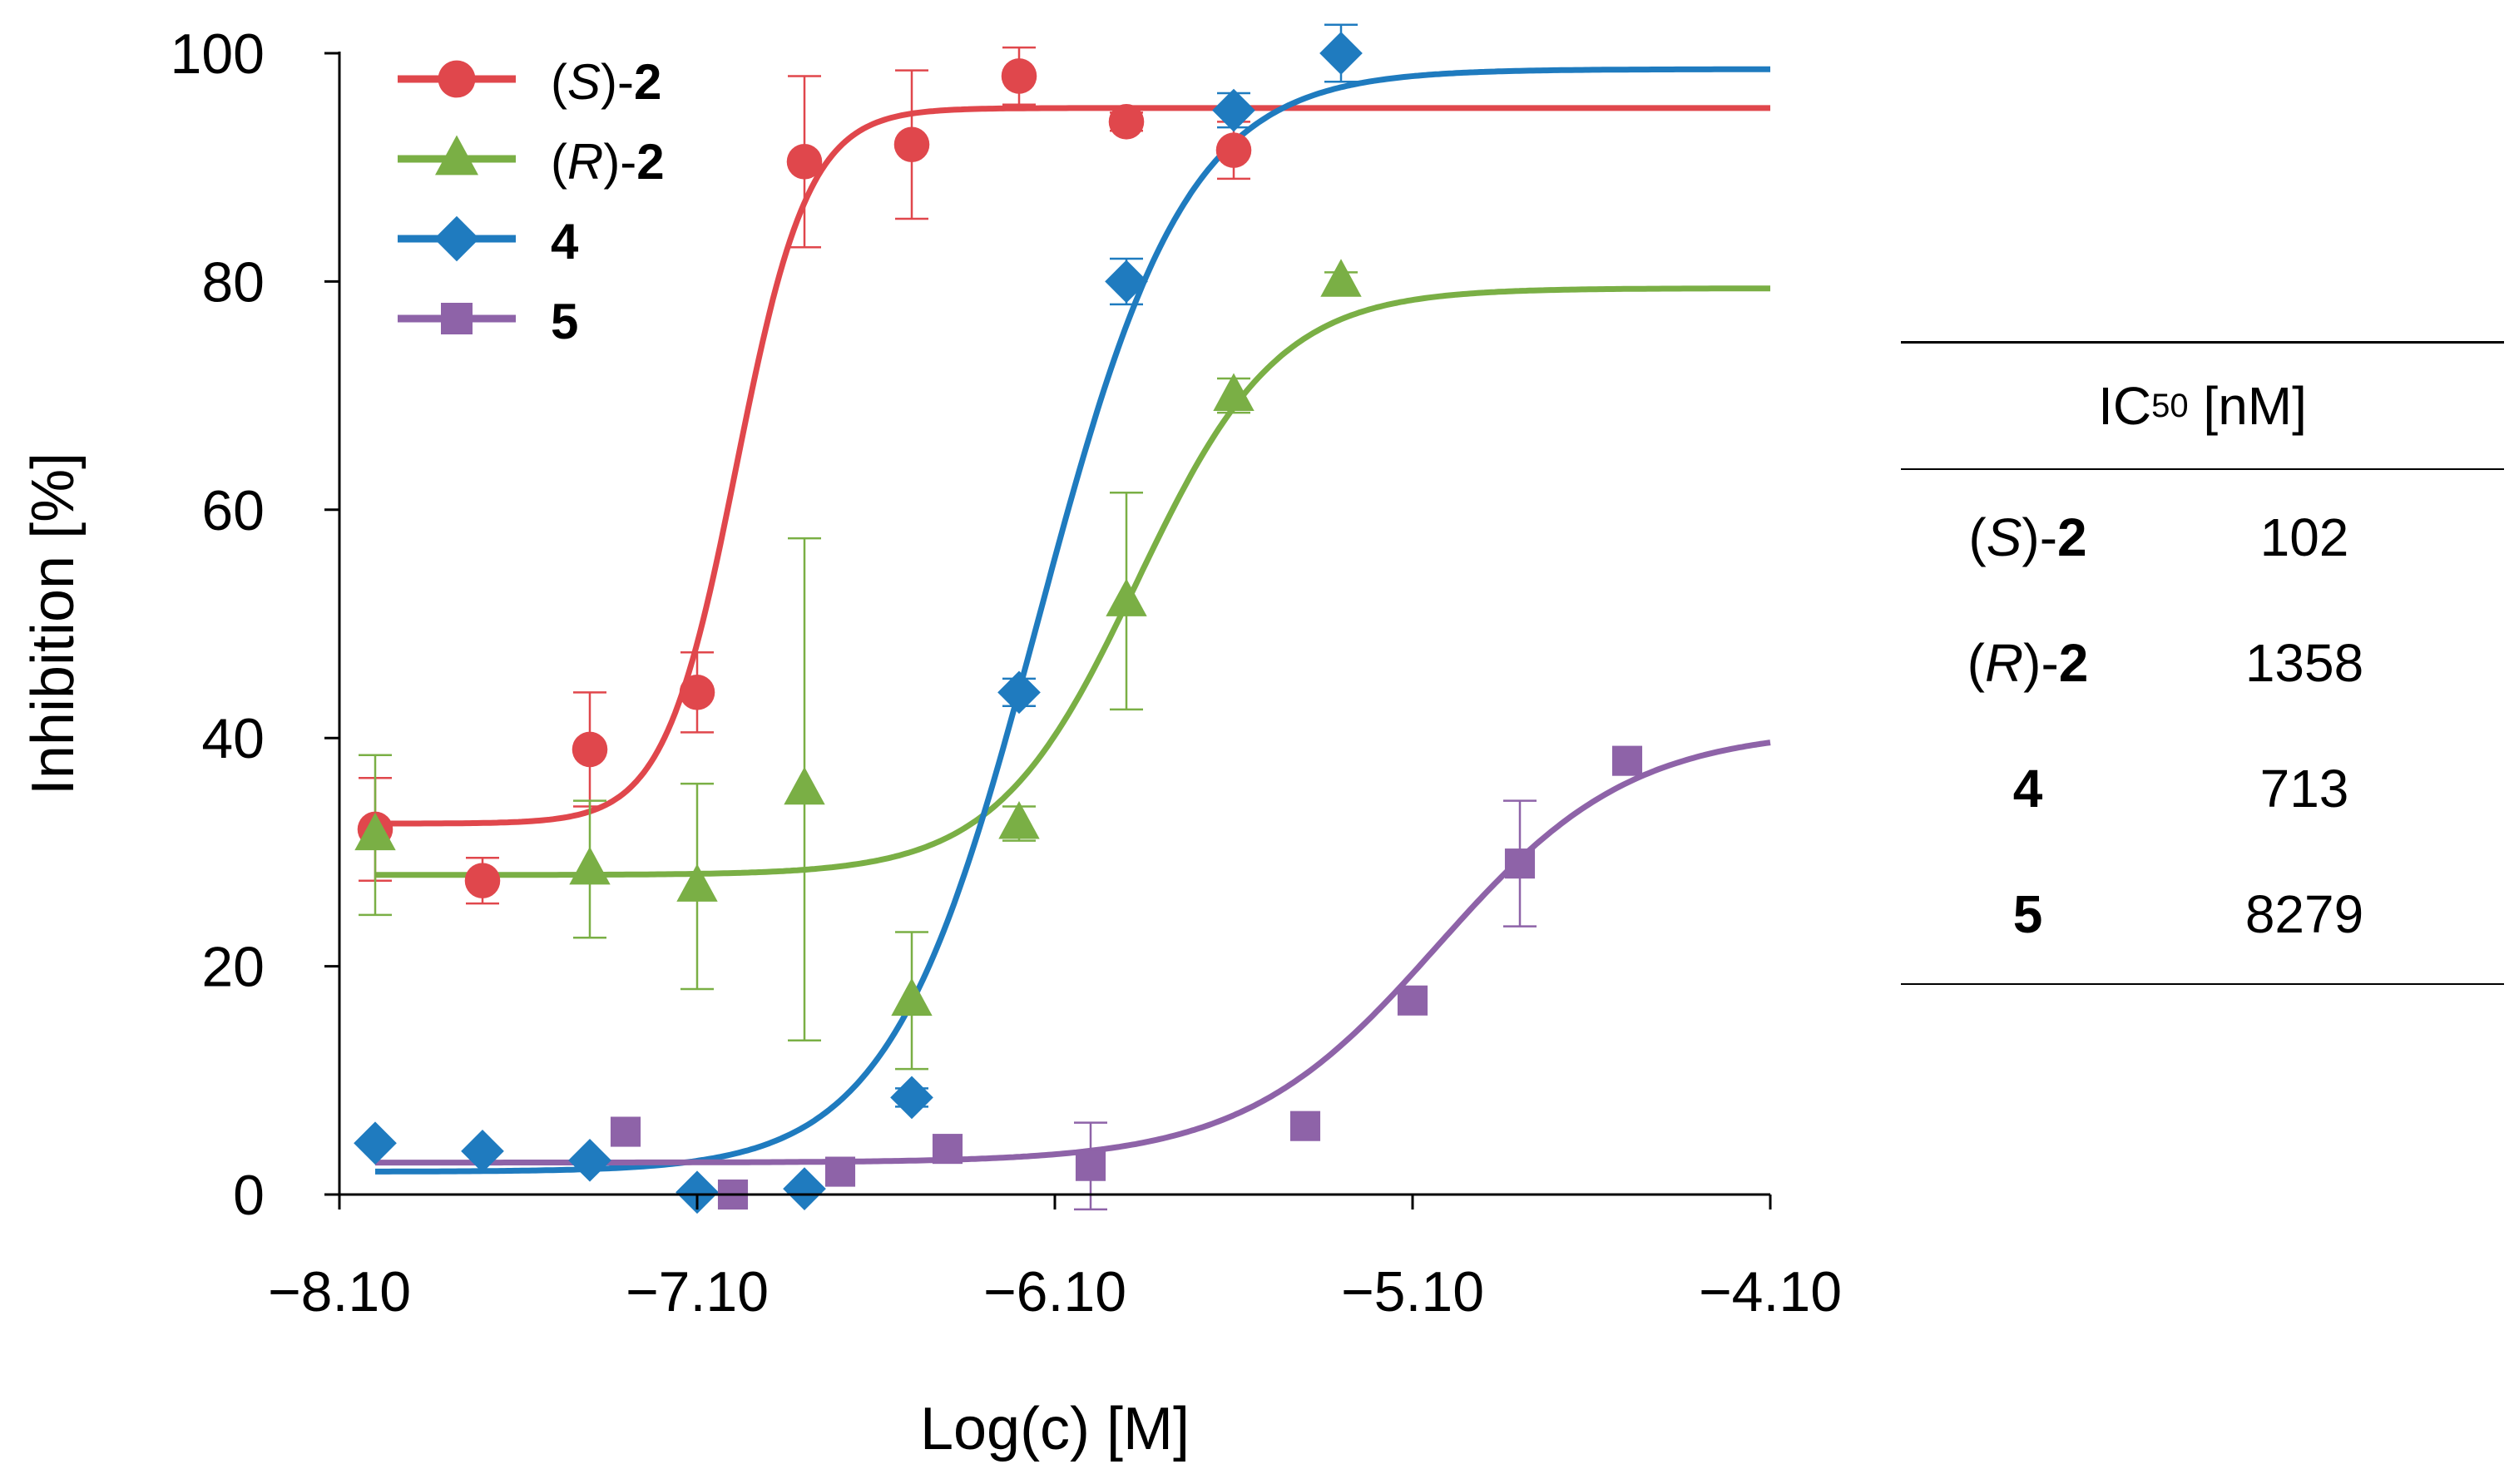  I want to click on compound-stereo: R, so click(2004, 662).